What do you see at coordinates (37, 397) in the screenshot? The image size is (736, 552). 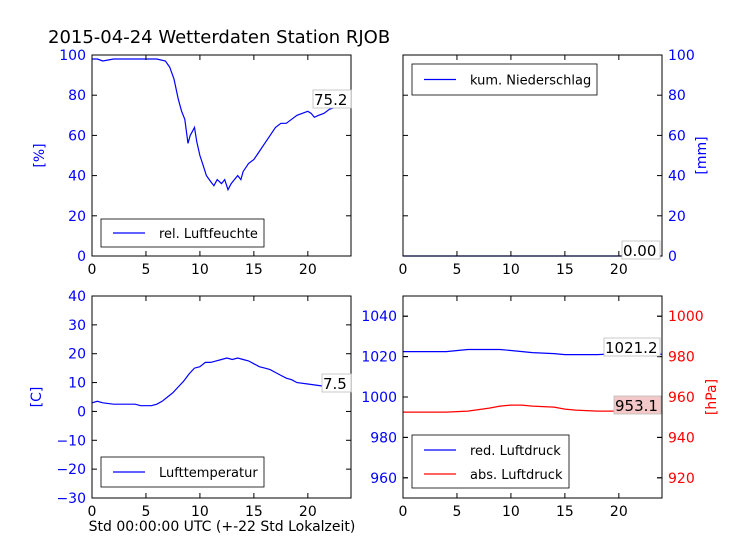 I see `y-axis-label-left: [C]` at bounding box center [37, 397].